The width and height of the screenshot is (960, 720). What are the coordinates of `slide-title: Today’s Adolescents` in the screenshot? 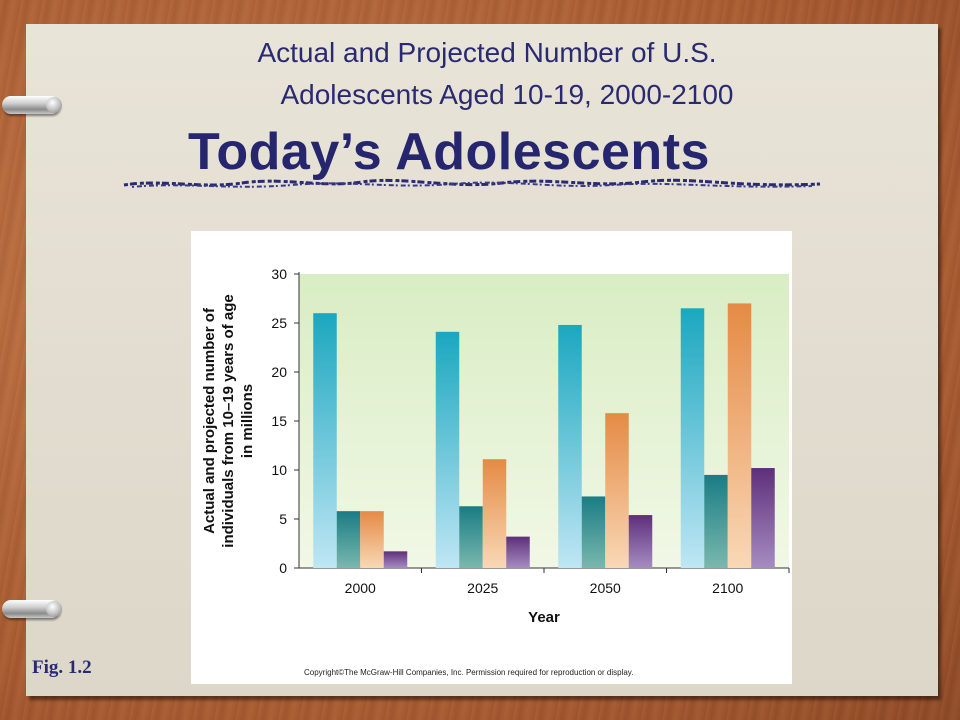 It's located at (449, 152).